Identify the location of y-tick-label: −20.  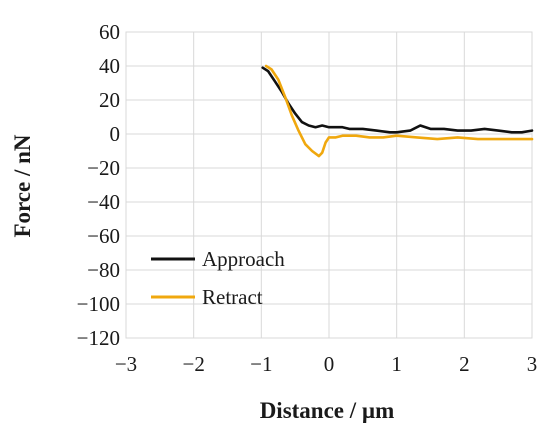
(103, 168).